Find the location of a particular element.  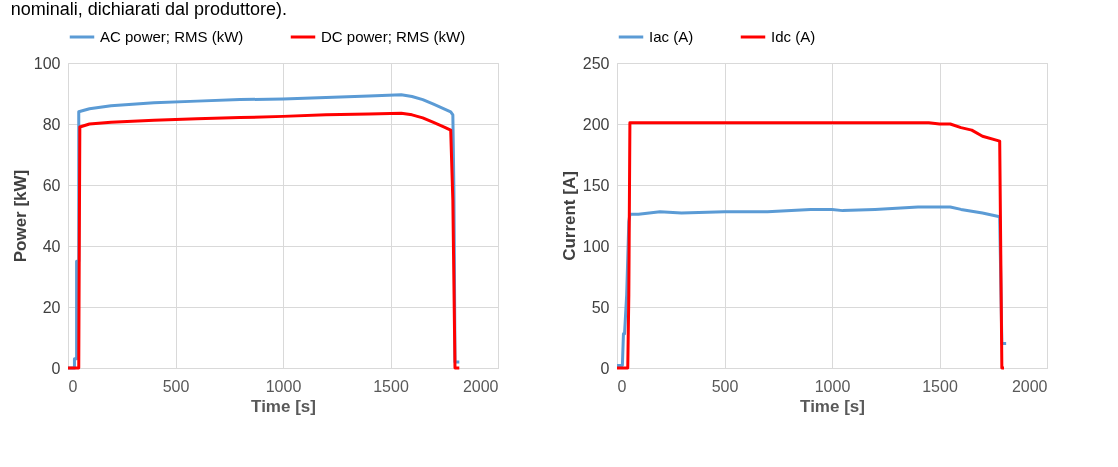

legend-label: AC power; RMS (kW) is located at coordinates (172, 36).